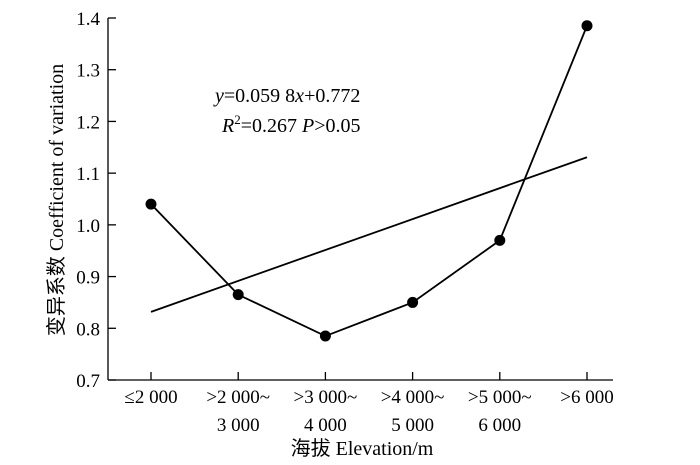 The image size is (700, 465). What do you see at coordinates (88, 19) in the screenshot?
I see `y-tick-label: 1.4` at bounding box center [88, 19].